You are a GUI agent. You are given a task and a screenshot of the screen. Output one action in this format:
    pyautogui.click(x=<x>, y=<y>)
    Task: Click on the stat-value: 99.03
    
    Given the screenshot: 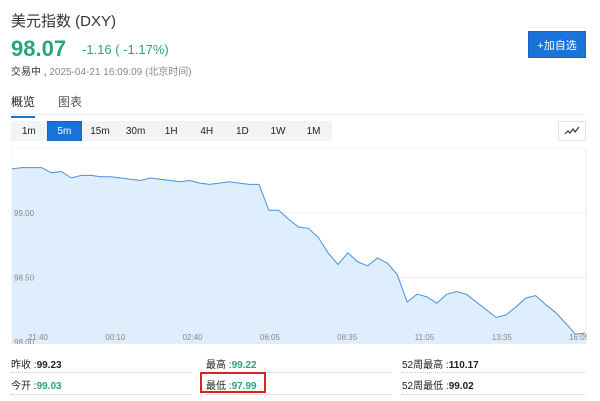 What is the action you would take?
    pyautogui.click(x=49, y=386)
    